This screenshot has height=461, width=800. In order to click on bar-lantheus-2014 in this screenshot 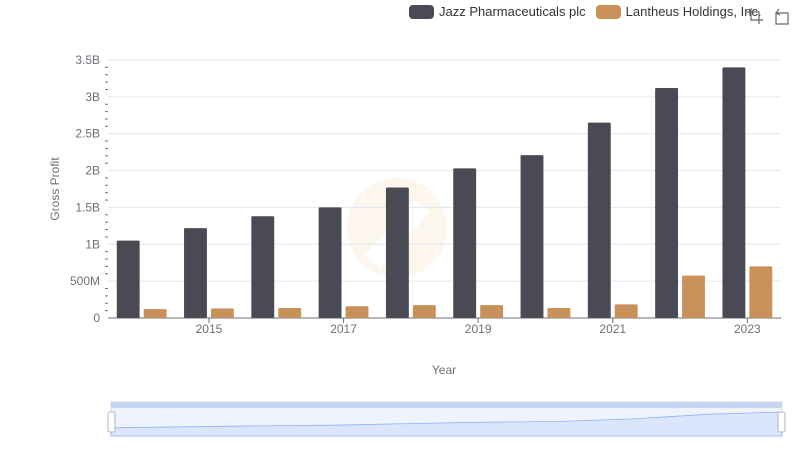, I will do `click(155, 313)`.